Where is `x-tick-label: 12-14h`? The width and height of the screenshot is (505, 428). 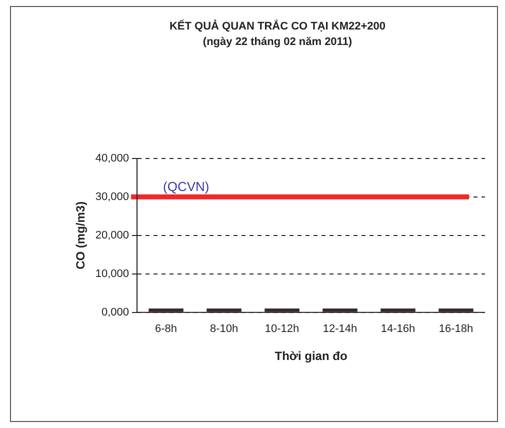
x-tick-label: 12-14h is located at coordinates (340, 329).